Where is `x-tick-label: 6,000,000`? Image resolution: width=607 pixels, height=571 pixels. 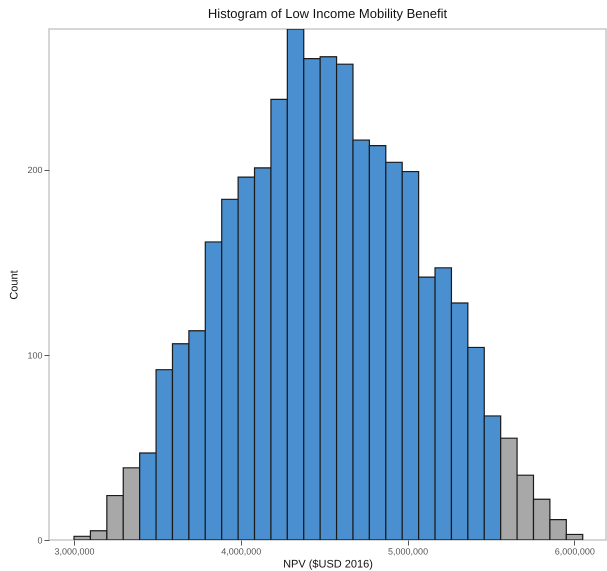 x-tick-label: 6,000,000 is located at coordinates (574, 551).